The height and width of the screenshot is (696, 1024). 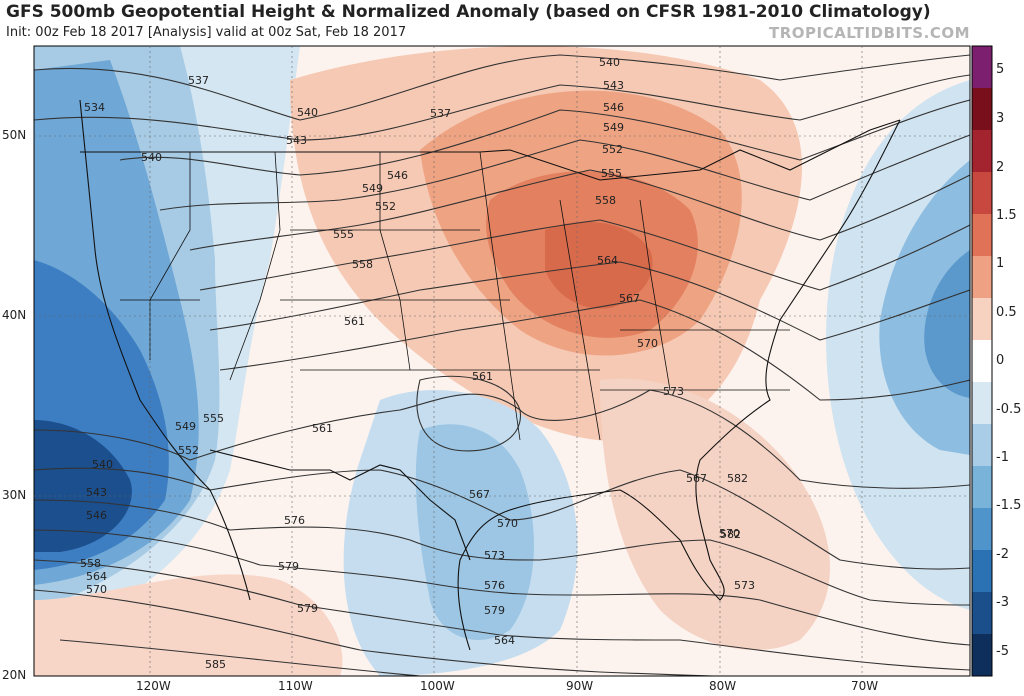 What do you see at coordinates (14, 675) in the screenshot?
I see `lat-label-20n: 20N` at bounding box center [14, 675].